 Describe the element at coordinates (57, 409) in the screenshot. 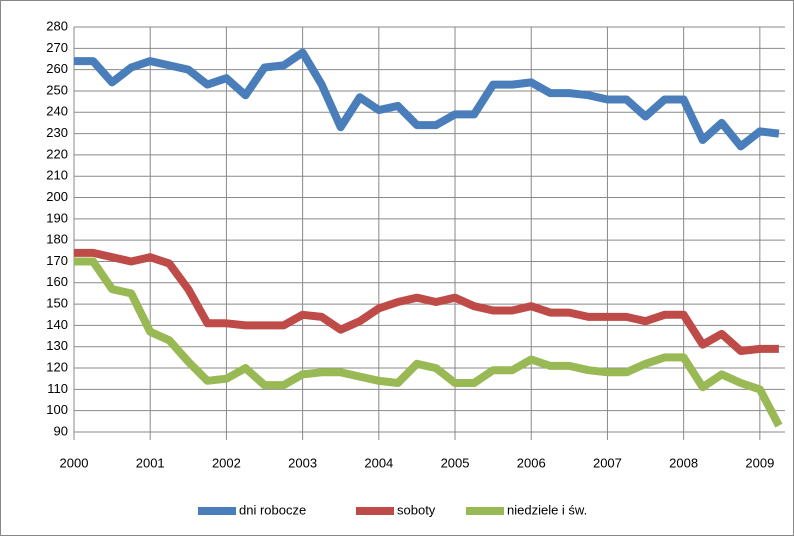

I see `y-tick-label: 100` at that location.